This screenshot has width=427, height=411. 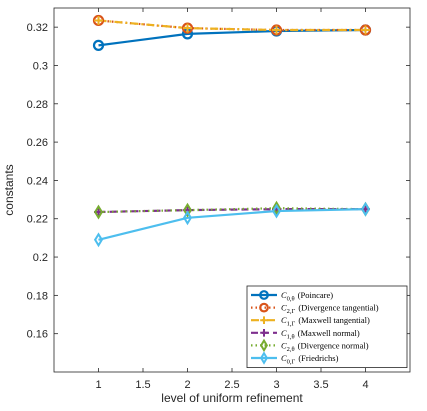 What do you see at coordinates (291, 336) in the screenshot?
I see `legend-subscript: 1,θ` at bounding box center [291, 336].